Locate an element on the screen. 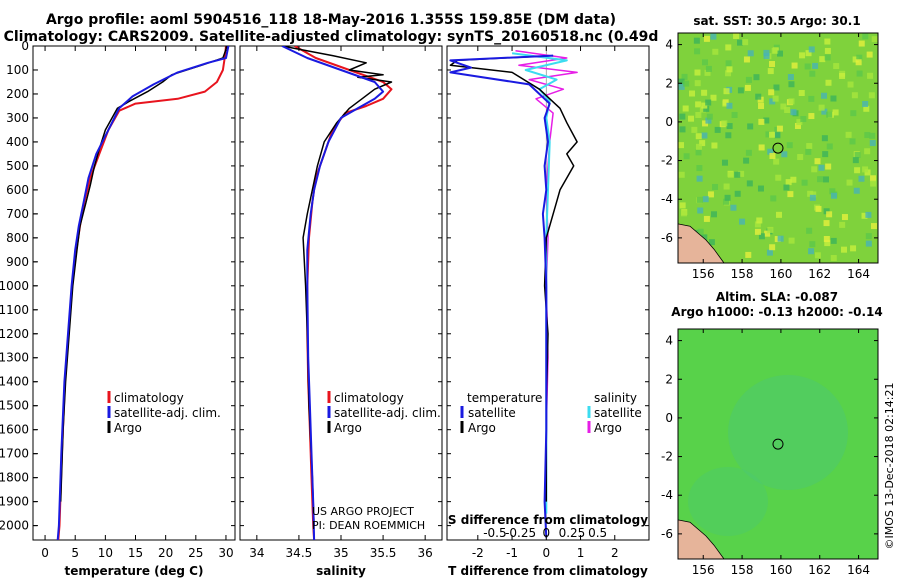 Image resolution: width=900 pixels, height=580 pixels. depth-tick-label: 1300 is located at coordinates (14, 358).